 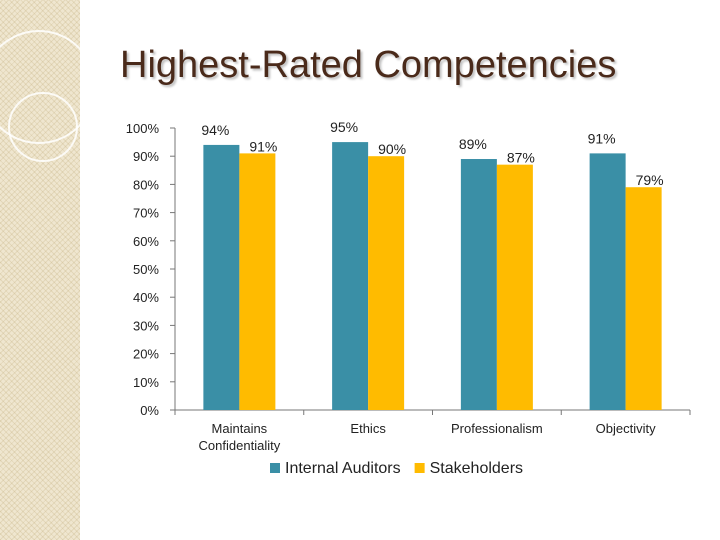 What do you see at coordinates (626, 428) in the screenshot?
I see `x-category-label: Objectivity` at bounding box center [626, 428].